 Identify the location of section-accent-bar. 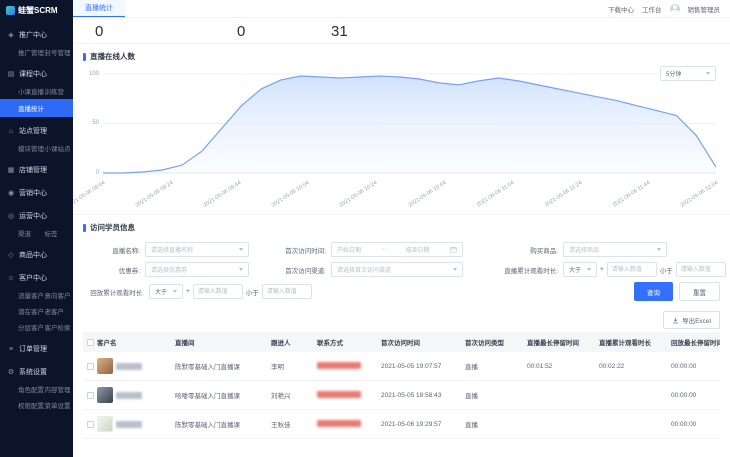
(84, 227).